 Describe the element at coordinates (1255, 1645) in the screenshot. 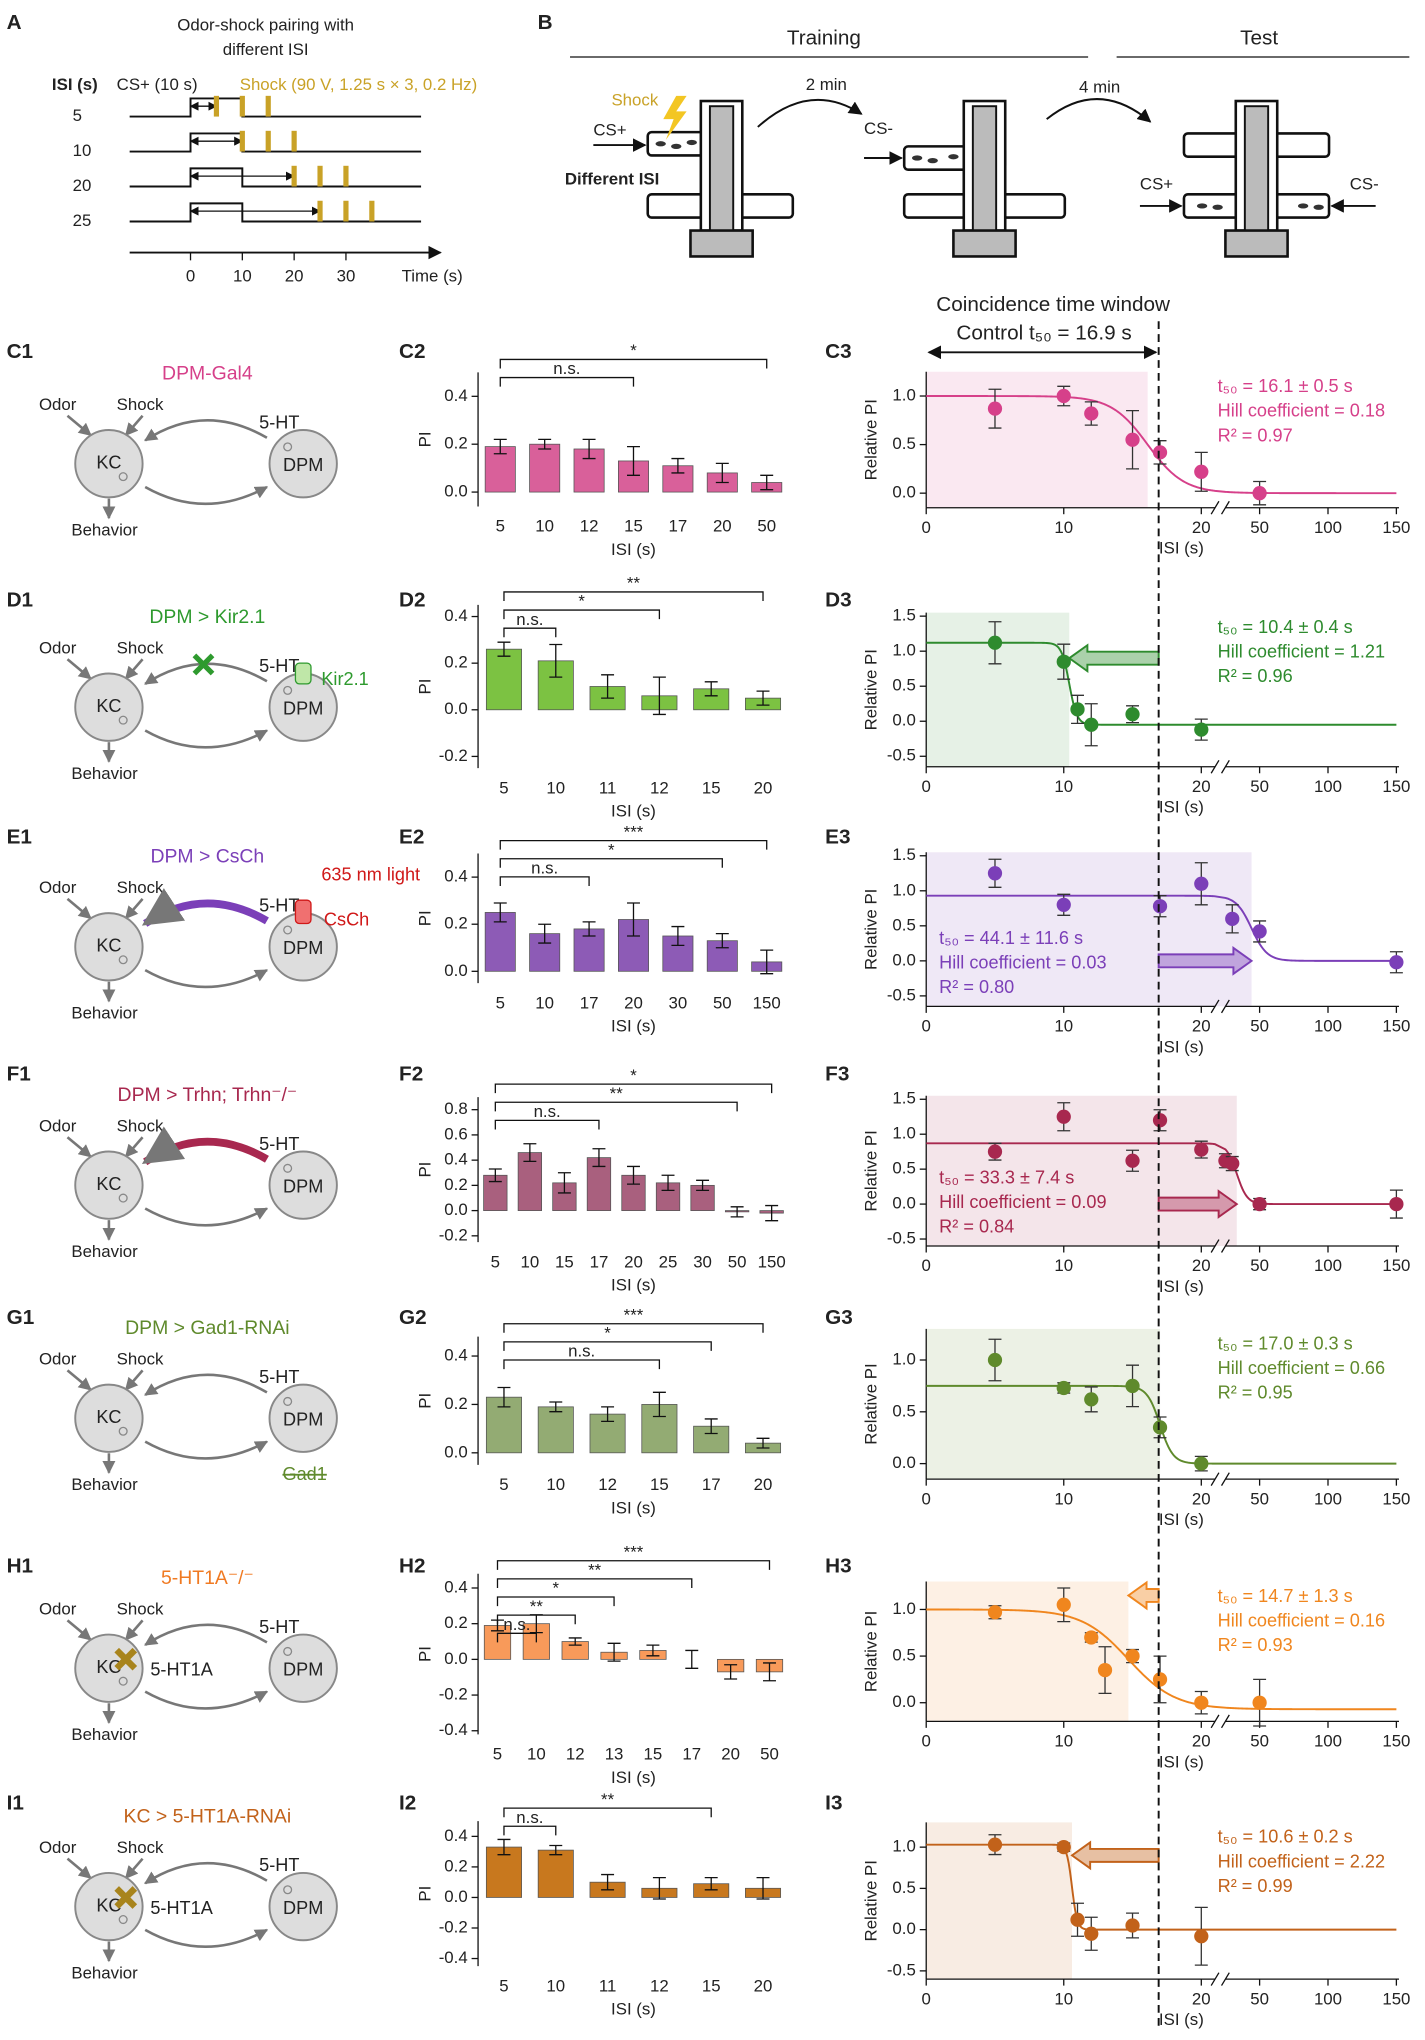

I see `fit-stat: R² = 0.93` at that location.